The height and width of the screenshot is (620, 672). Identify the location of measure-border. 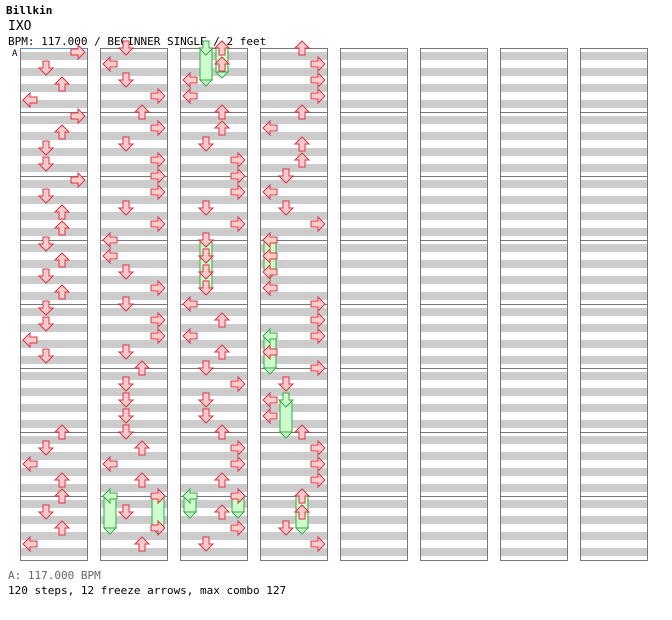
(454, 528).